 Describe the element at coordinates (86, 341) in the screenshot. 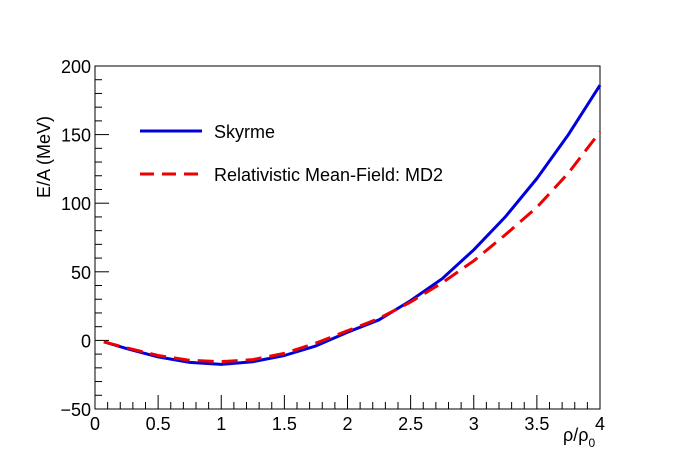

I see `y-tick-label: 0` at that location.